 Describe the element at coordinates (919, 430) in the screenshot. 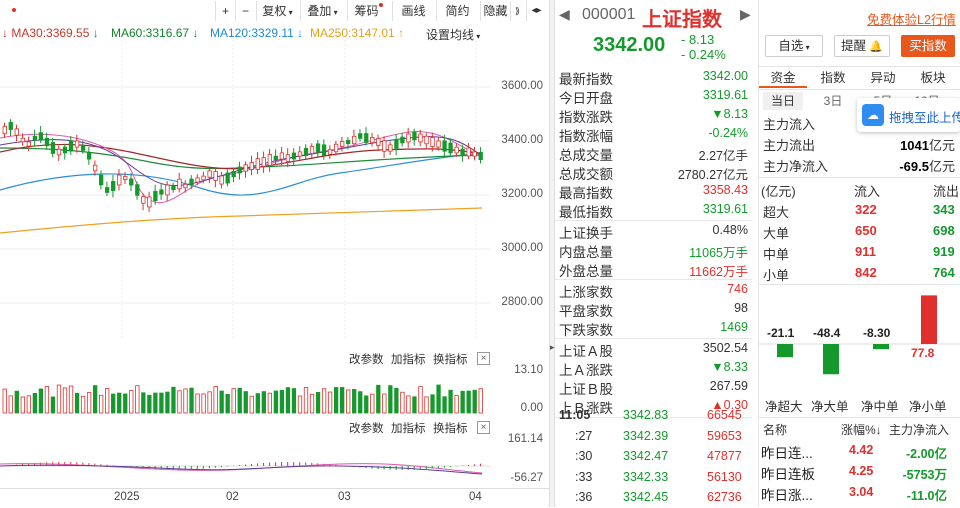

I see `flow-header: 主力净流入` at that location.